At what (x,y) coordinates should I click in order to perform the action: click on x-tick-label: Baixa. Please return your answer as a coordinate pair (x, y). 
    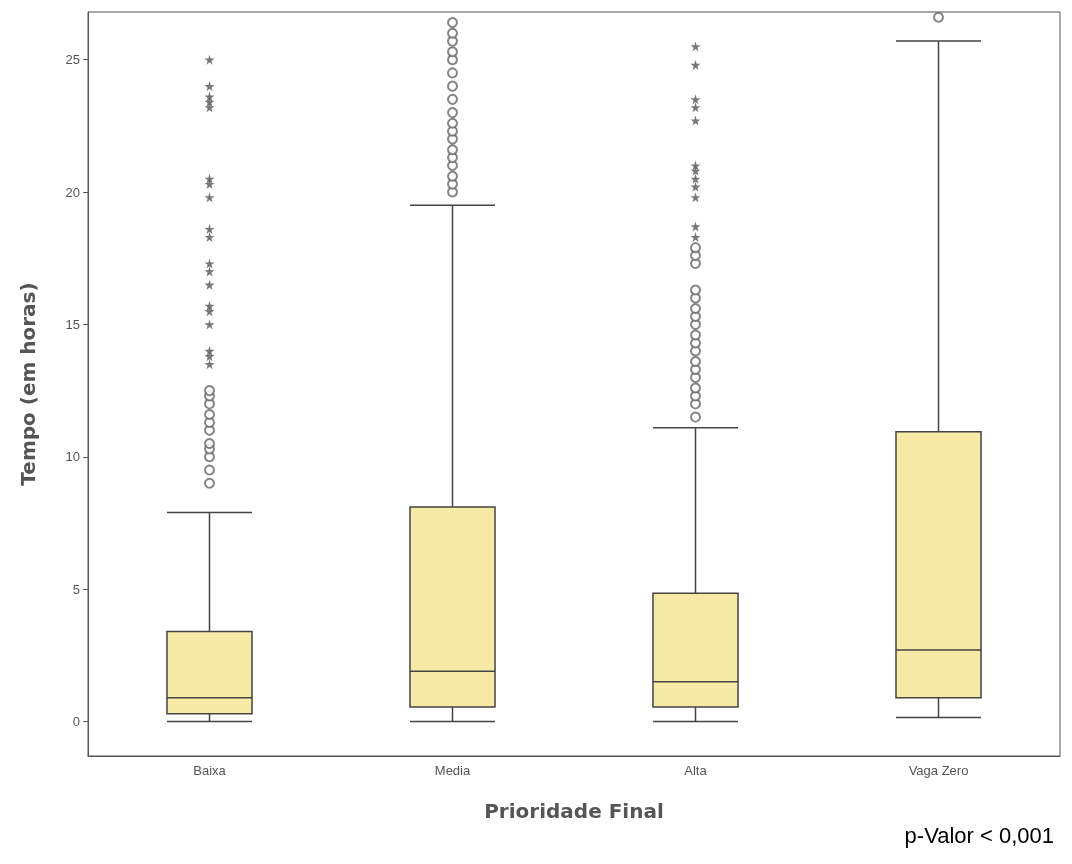
    Looking at the image, I should click on (210, 770).